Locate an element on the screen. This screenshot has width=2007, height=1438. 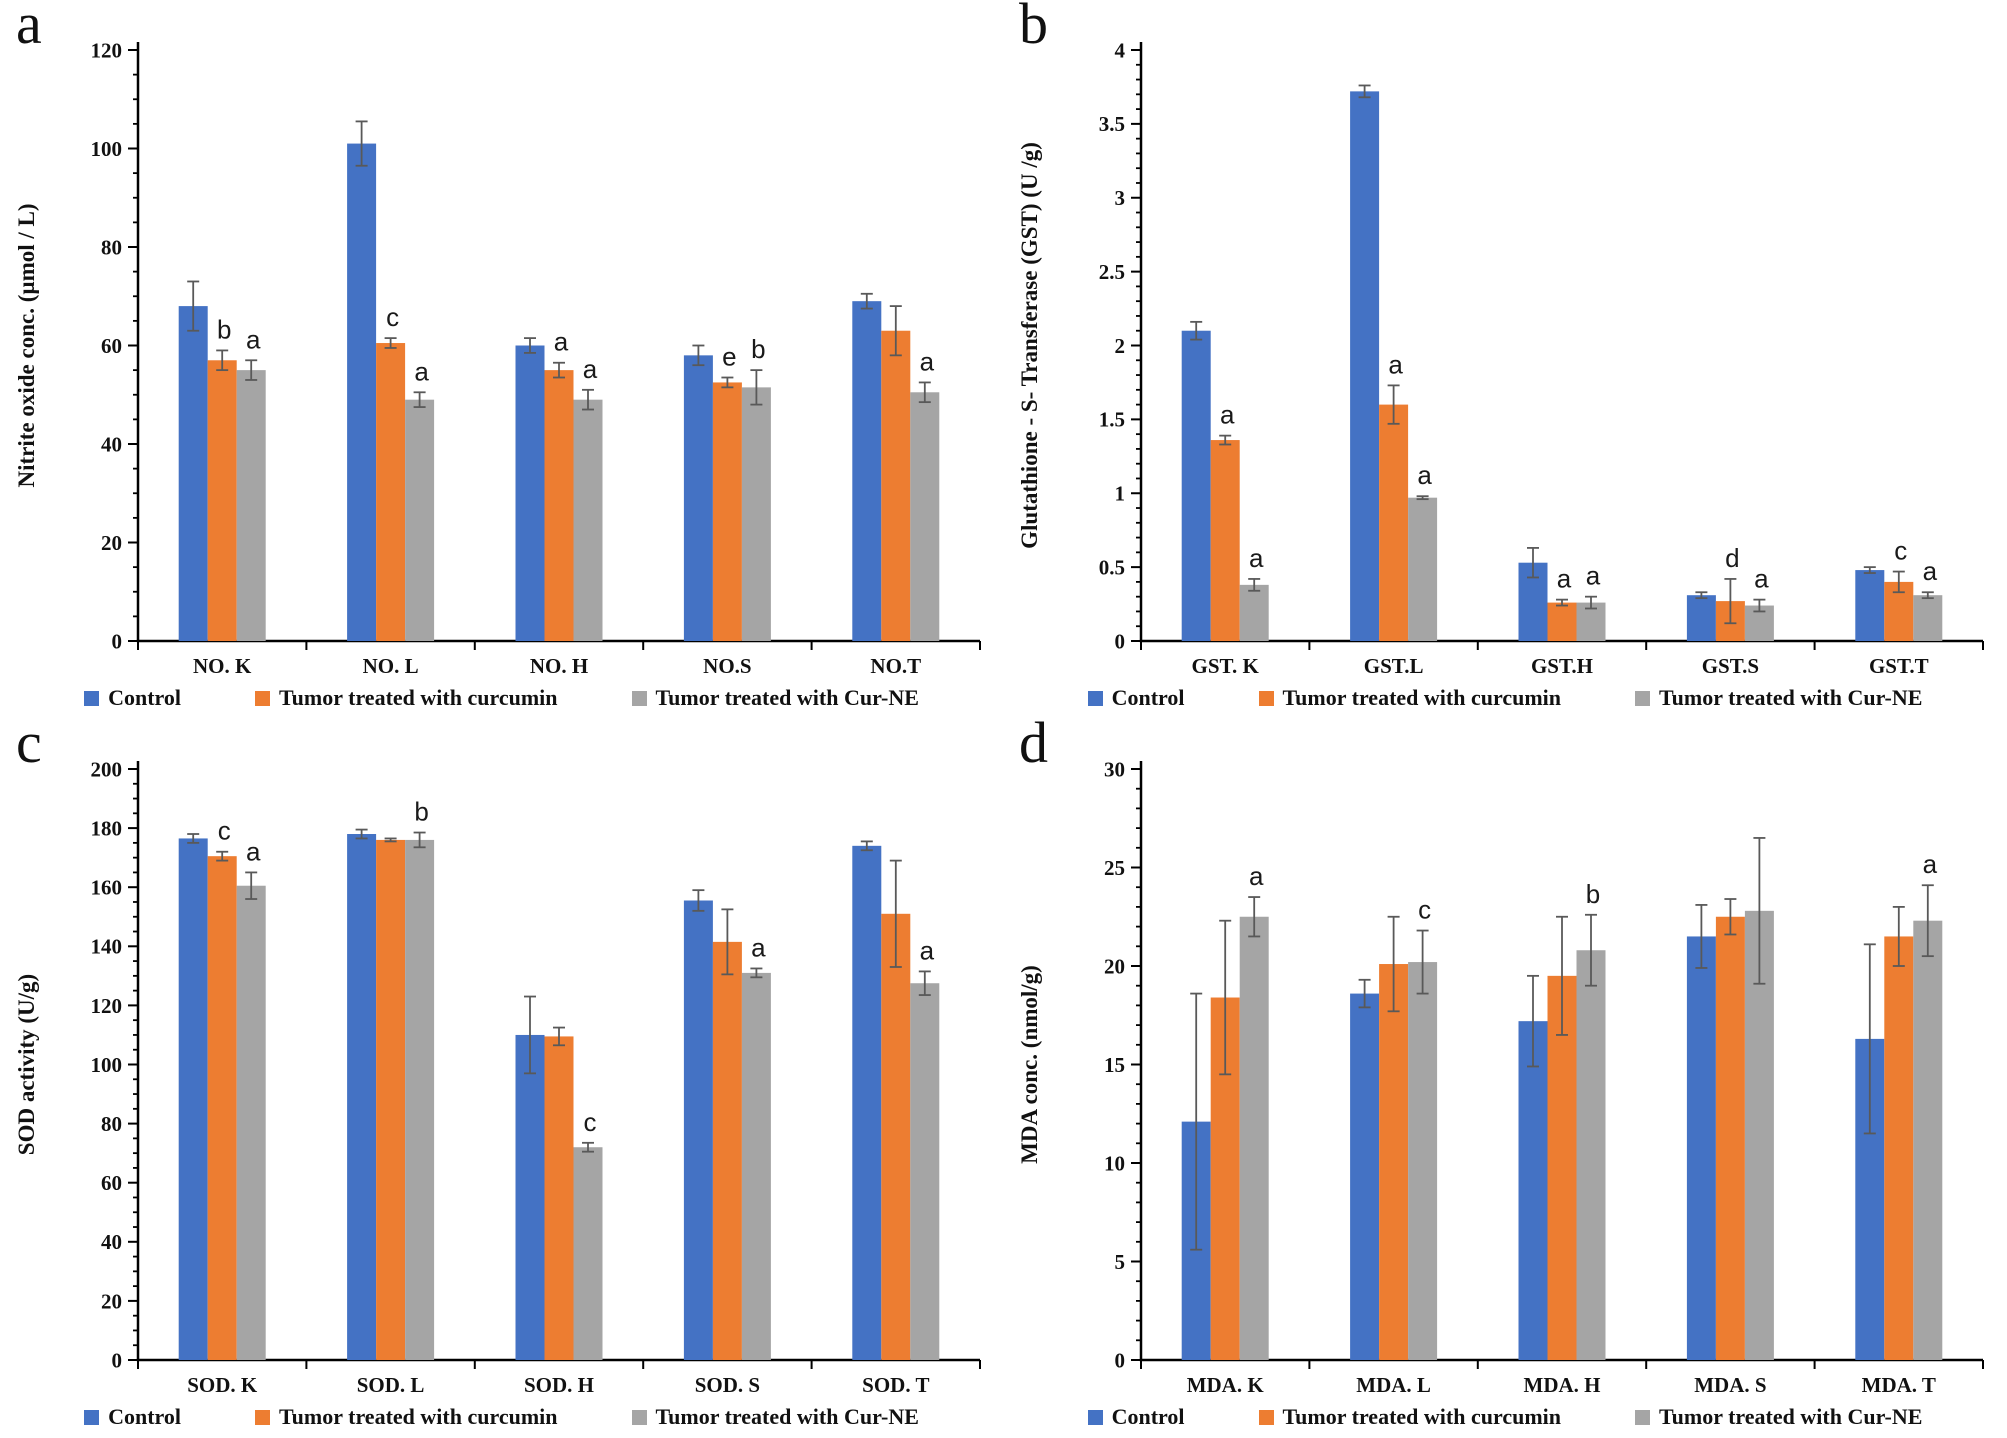
y-tick-label: 100 is located at coordinates (107, 149).